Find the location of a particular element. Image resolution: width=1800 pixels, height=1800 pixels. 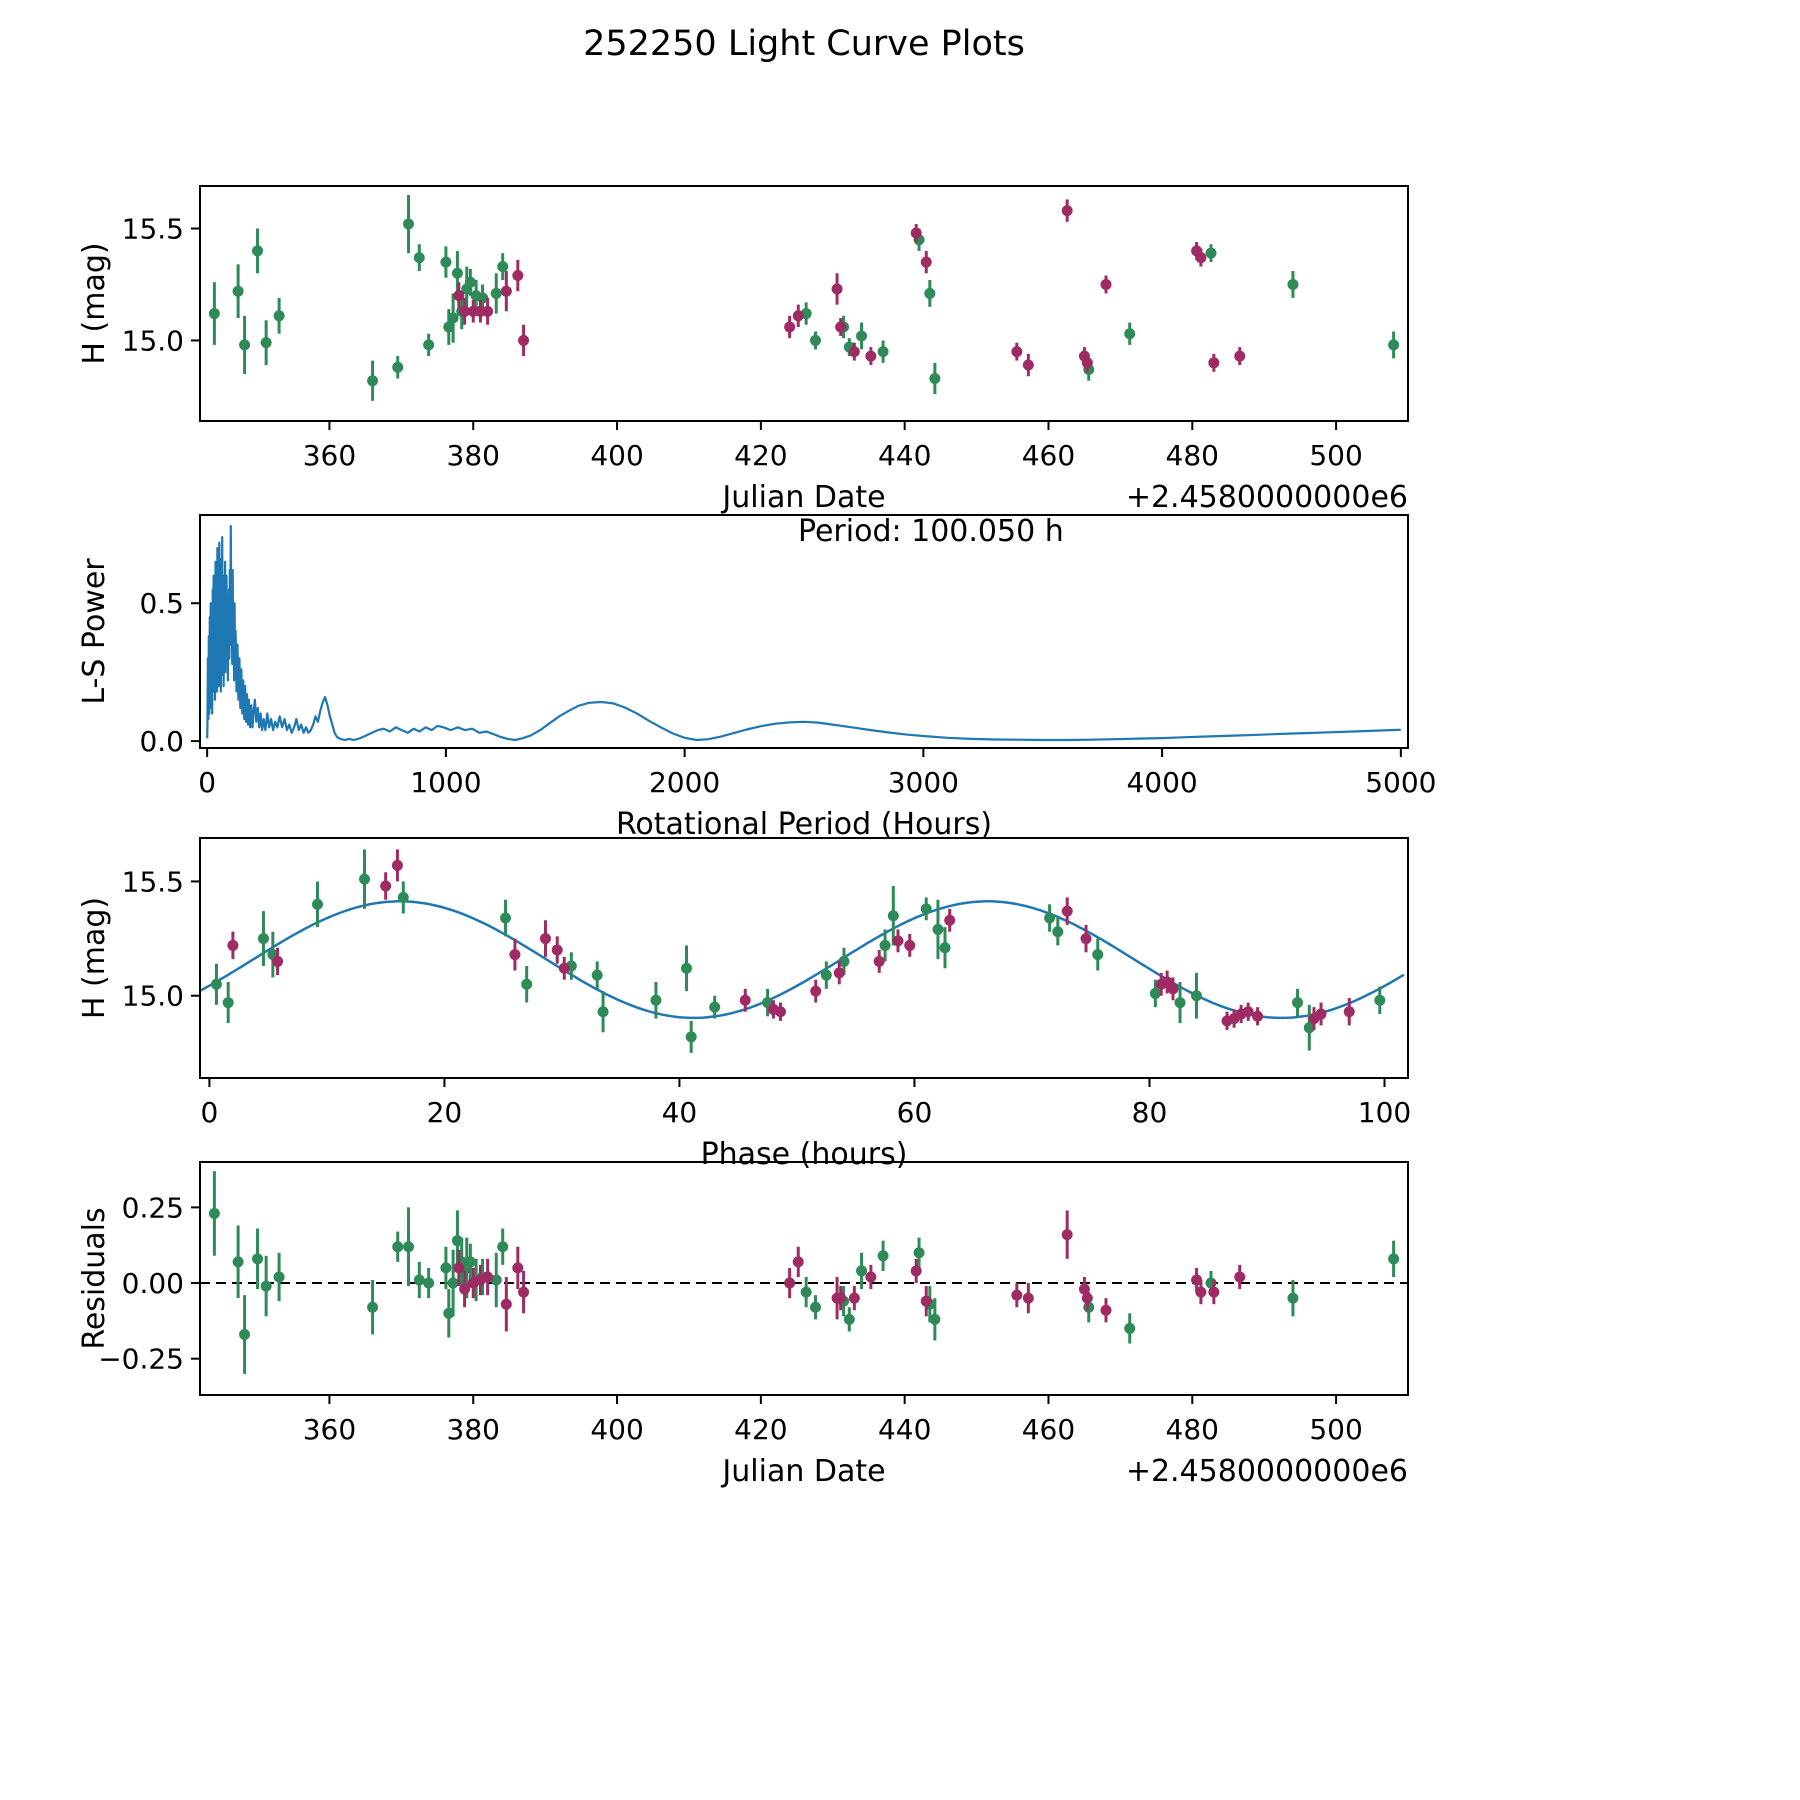

x-tick-label: 20 is located at coordinates (445, 1112).